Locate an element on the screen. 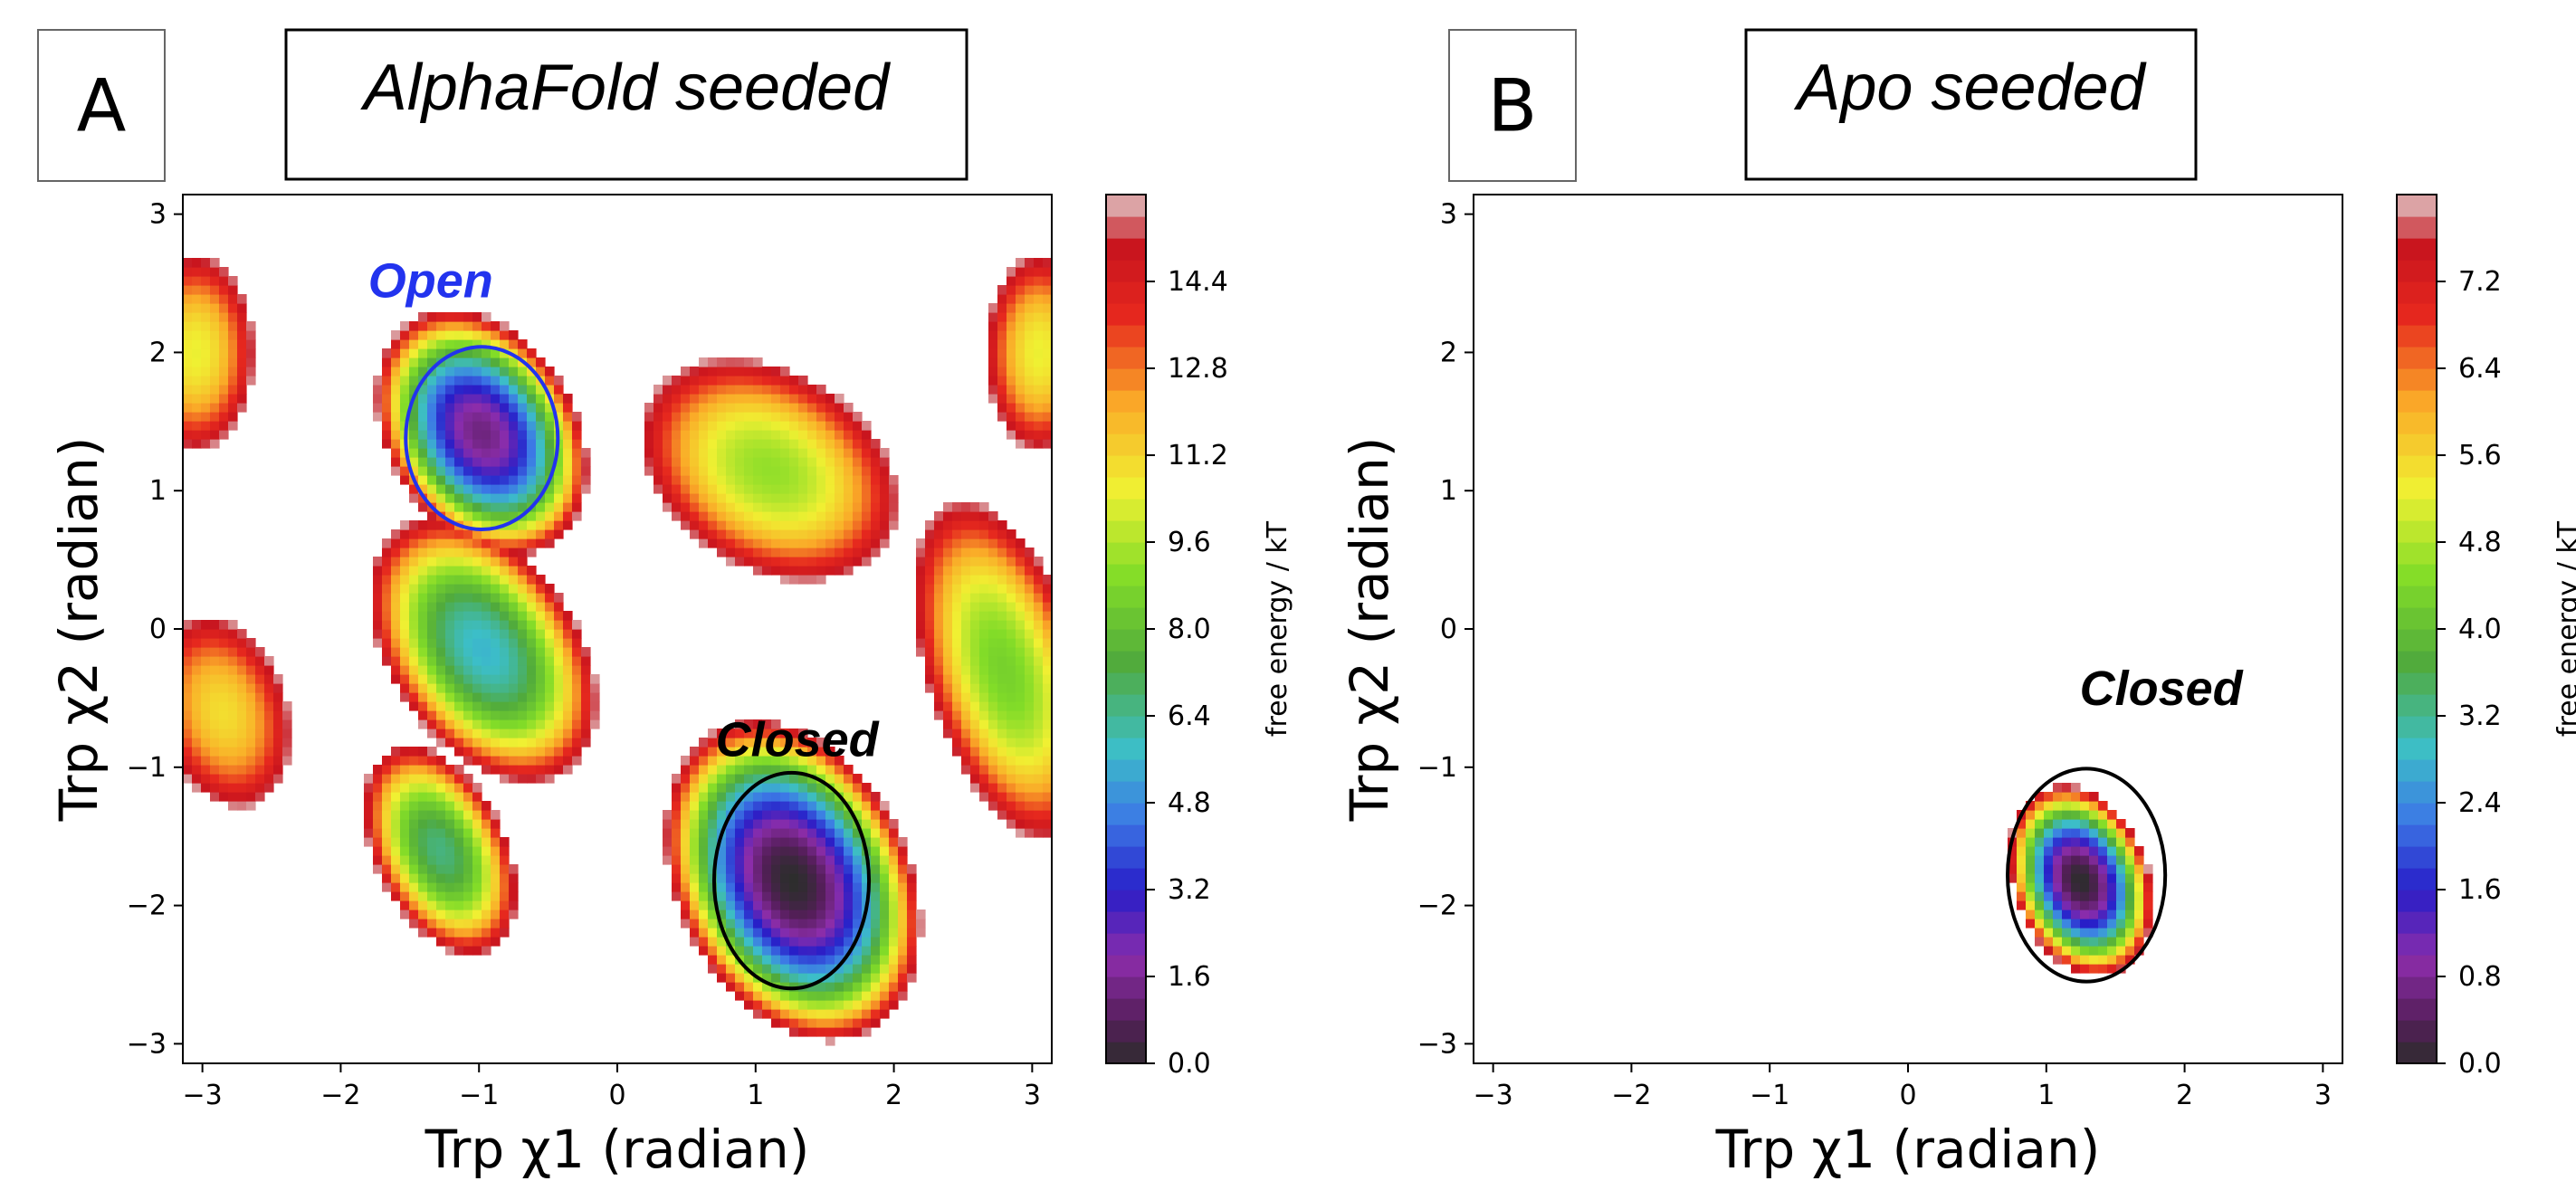 This screenshot has height=1200, width=2576. x-tick-label: −2 is located at coordinates (340, 1095).